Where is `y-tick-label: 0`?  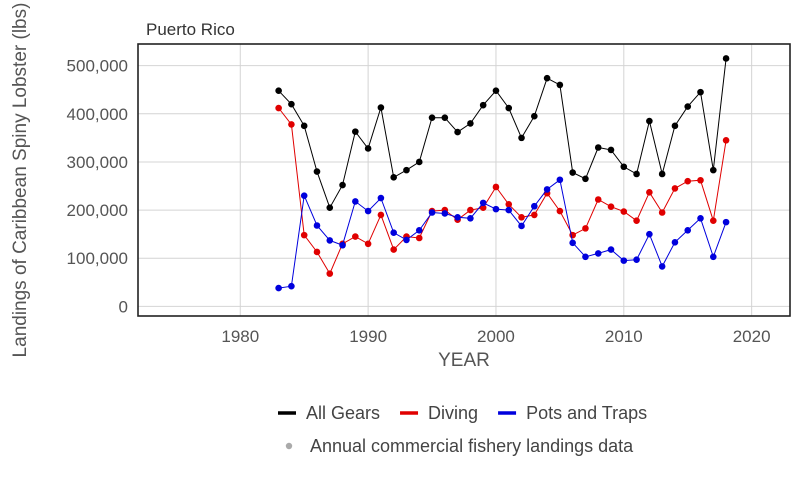
y-tick-label: 0 is located at coordinates (123, 306).